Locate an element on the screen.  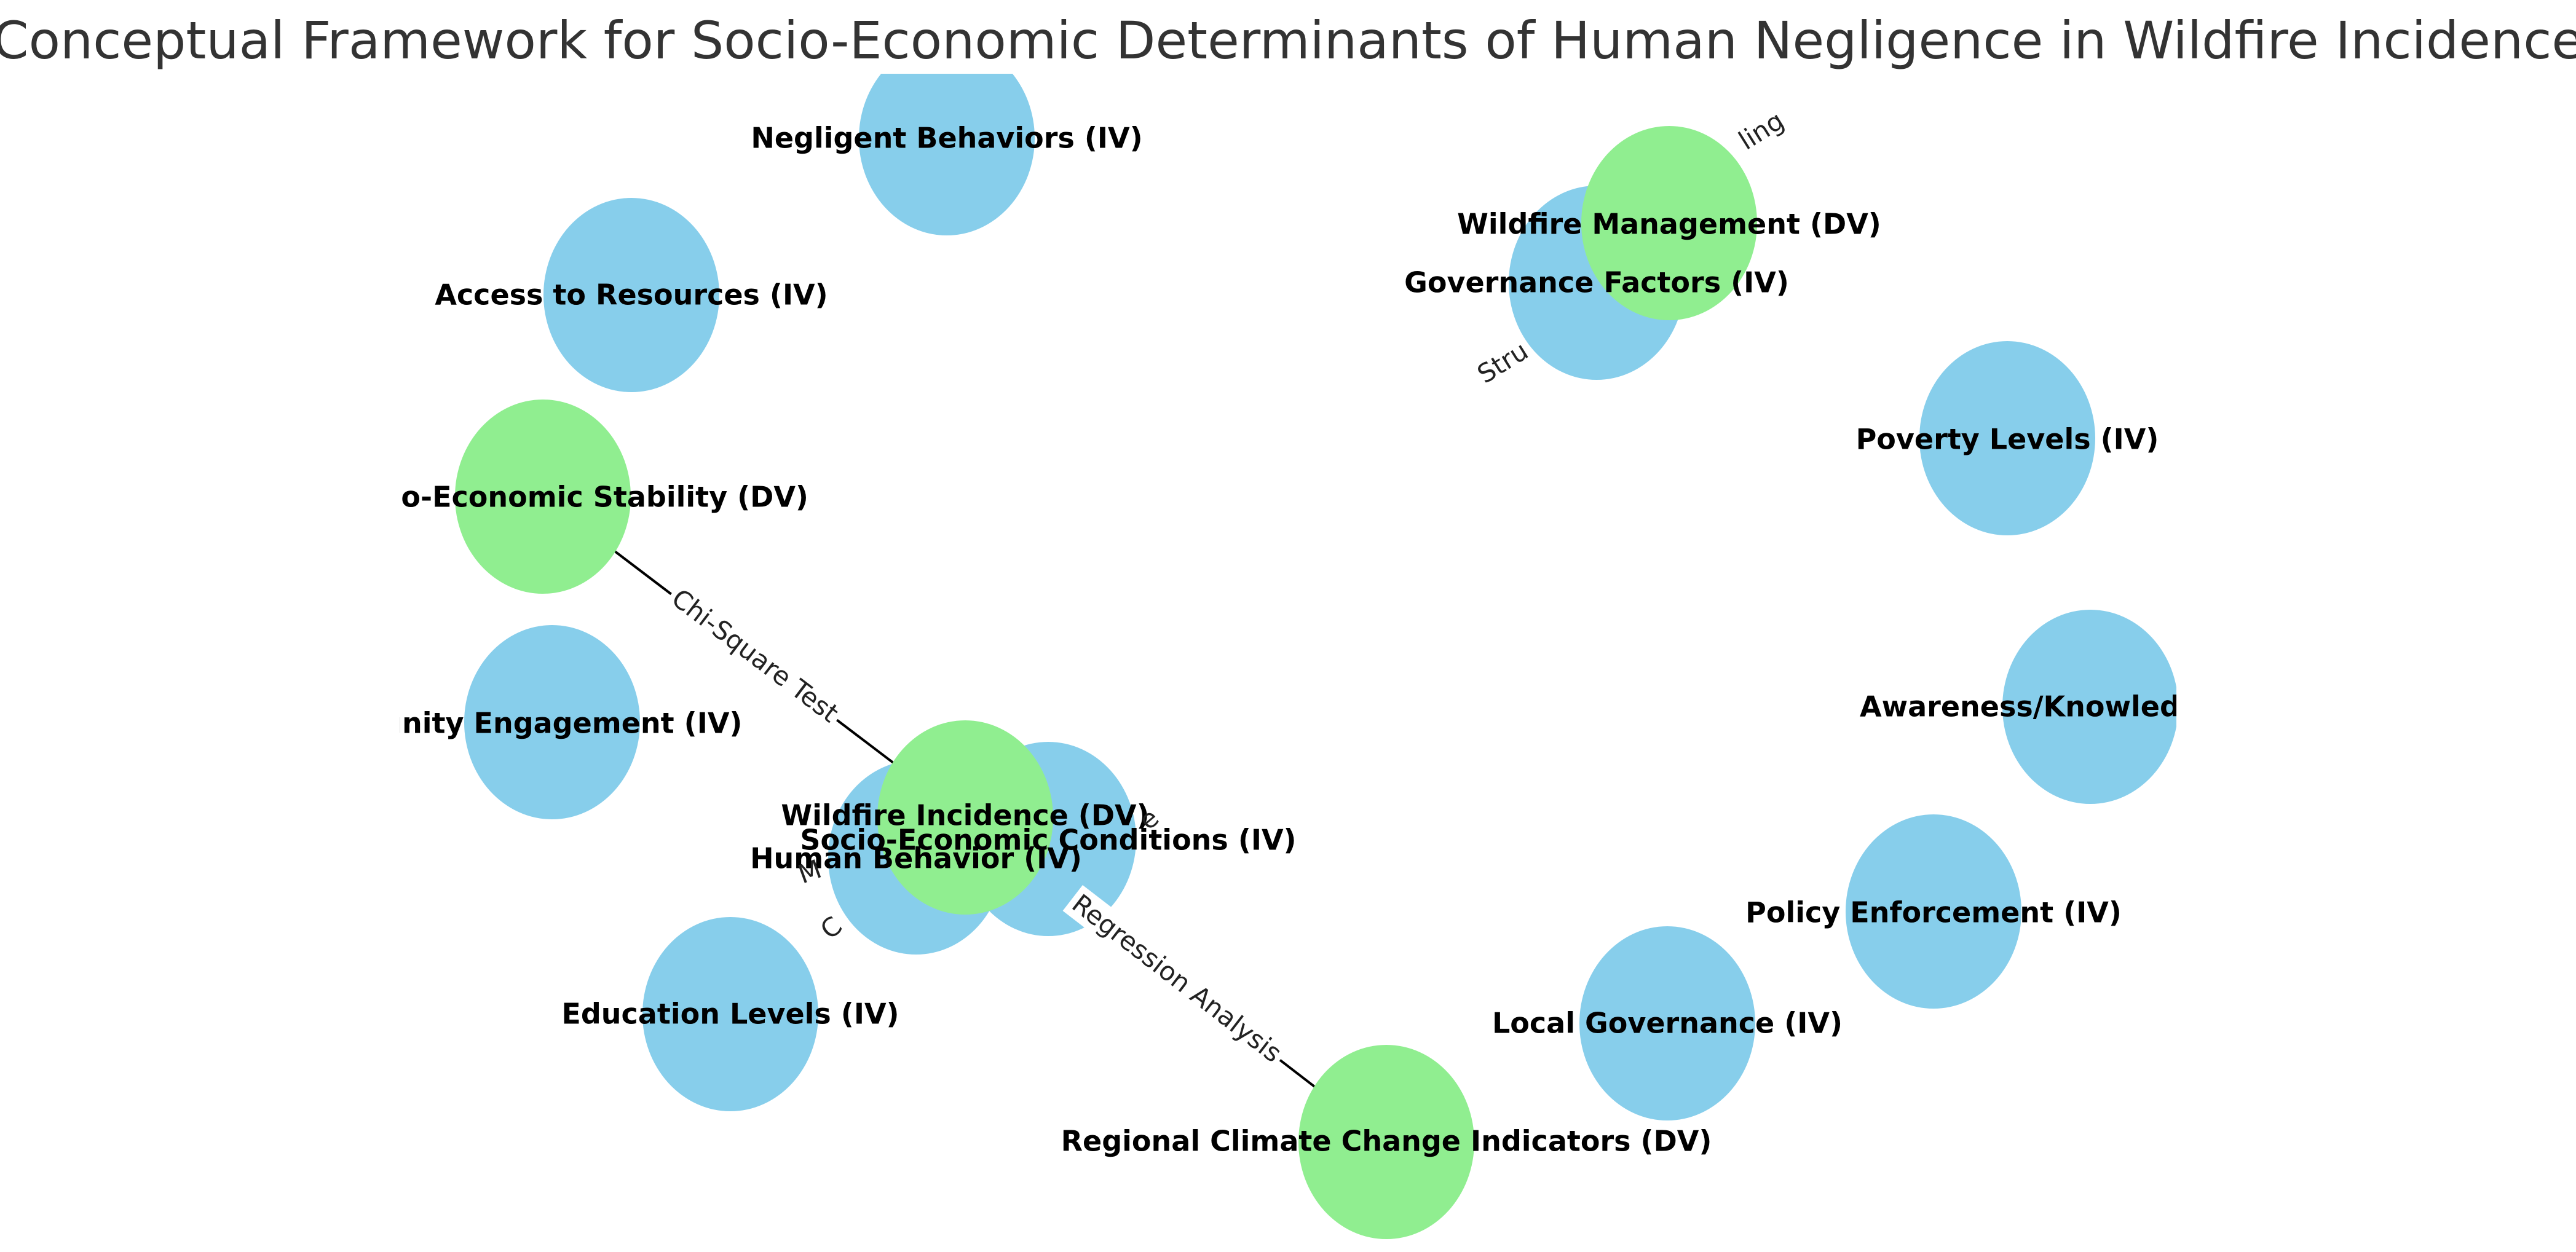
node-label-human-behavior: Human Behavior (IV) is located at coordinates (916, 858).